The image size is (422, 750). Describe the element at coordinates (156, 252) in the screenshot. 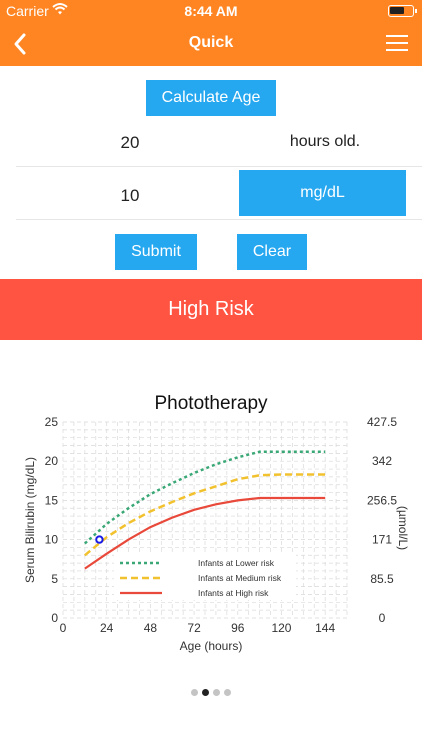

I see `submit-button: Submit` at that location.